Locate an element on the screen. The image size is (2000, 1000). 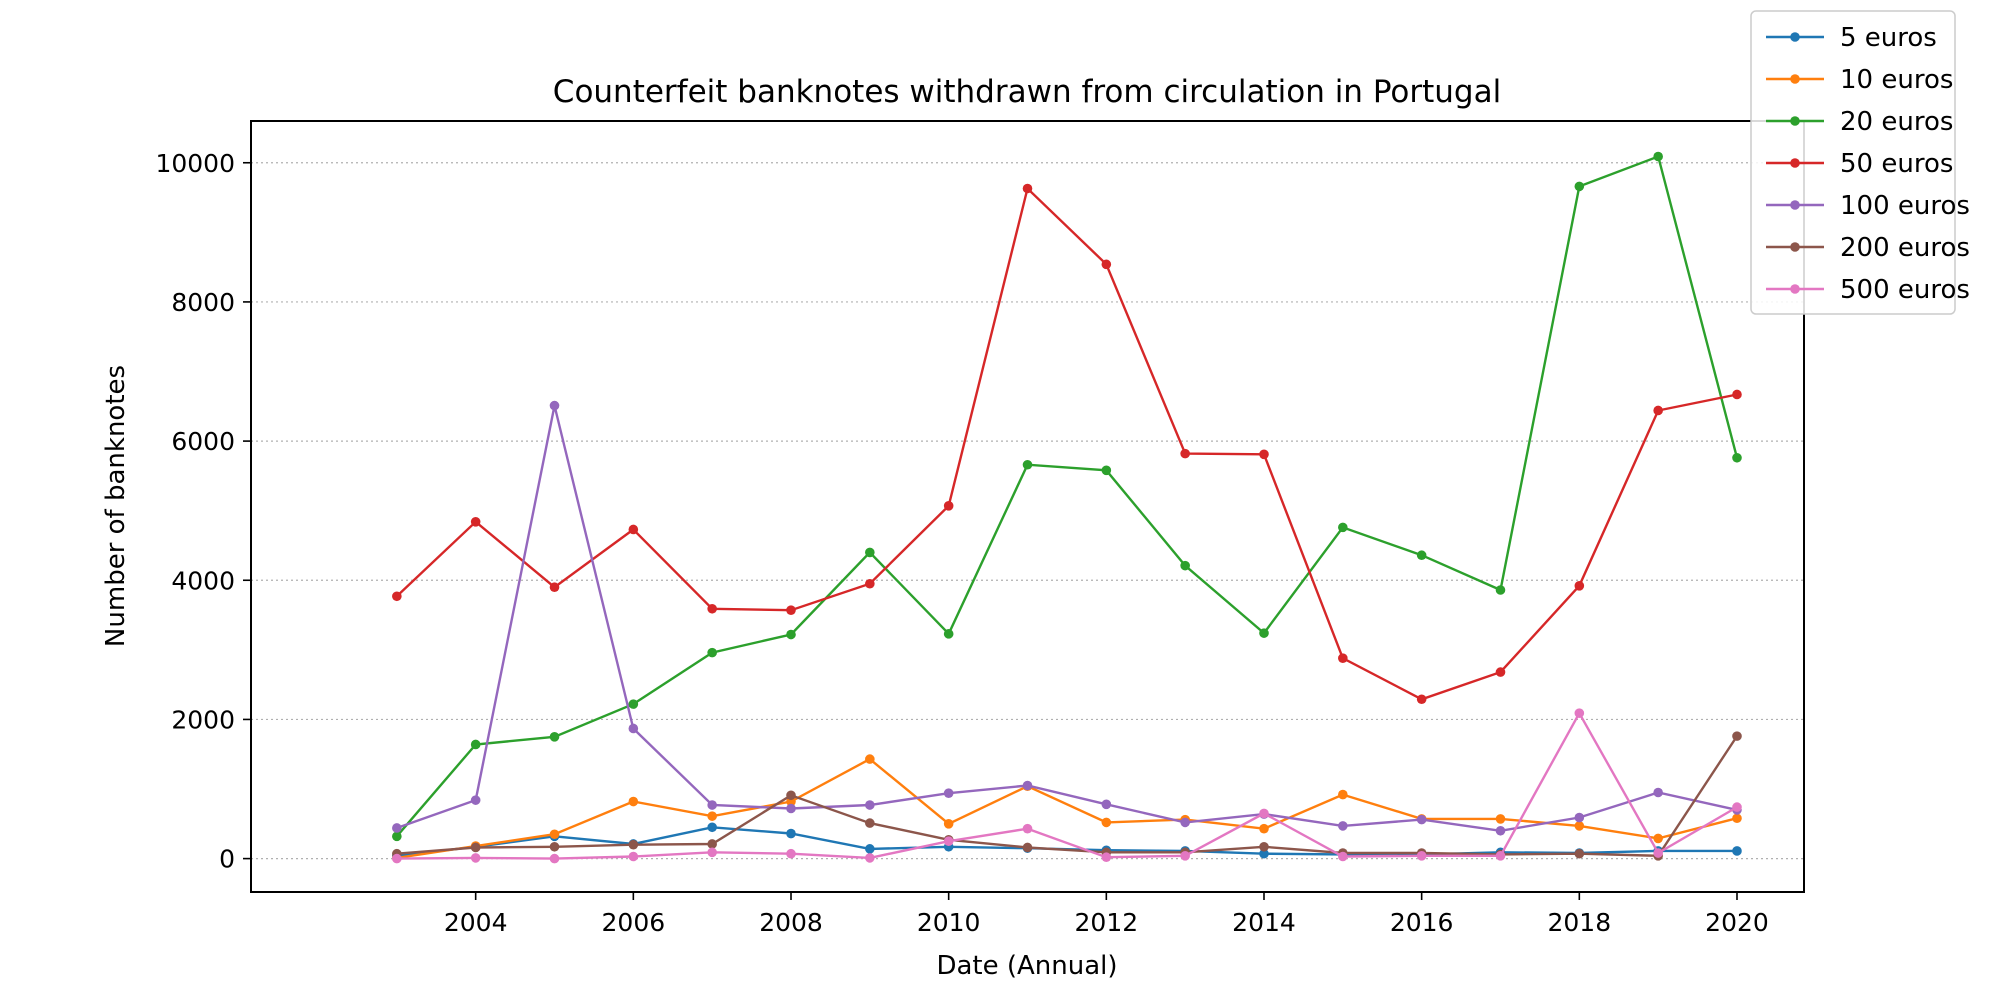
legend-label: 50 euros is located at coordinates (1896, 164).